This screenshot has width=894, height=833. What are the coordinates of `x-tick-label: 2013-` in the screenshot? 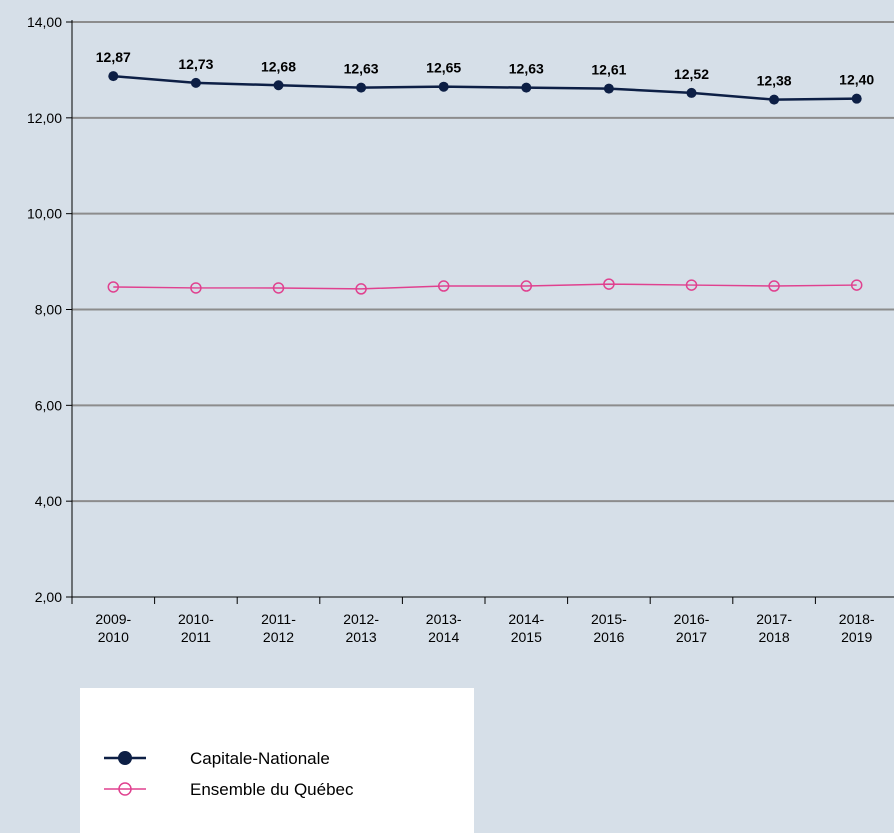 It's located at (444, 619).